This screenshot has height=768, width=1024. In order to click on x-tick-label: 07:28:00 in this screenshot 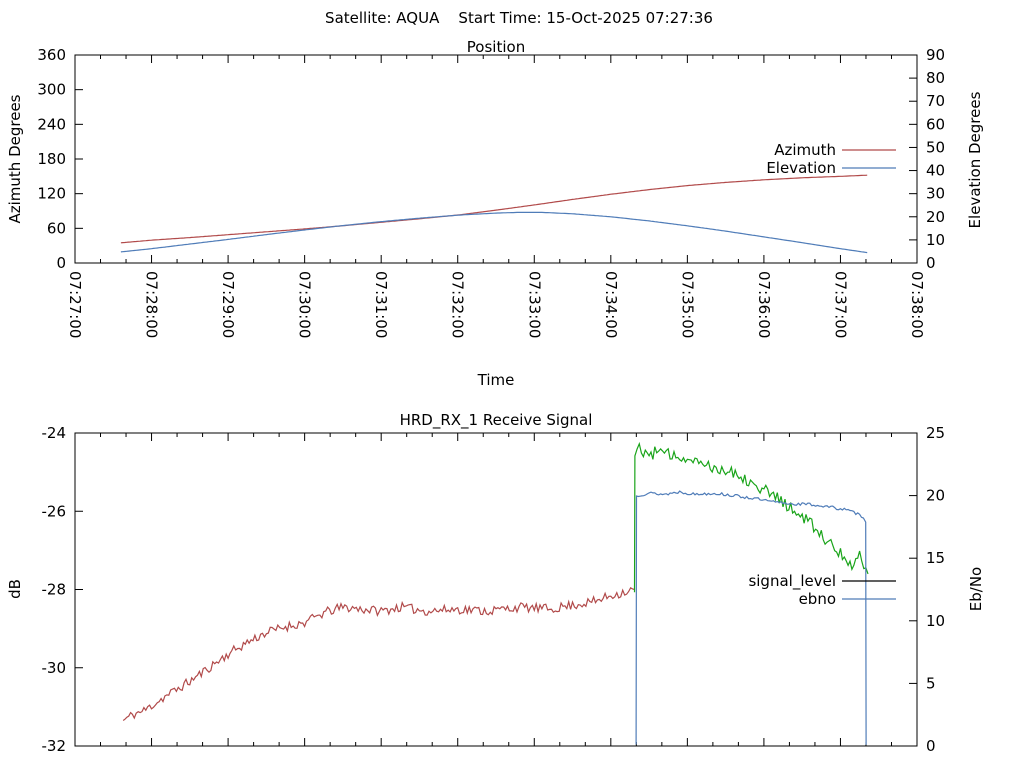, I will do `click(152, 304)`.